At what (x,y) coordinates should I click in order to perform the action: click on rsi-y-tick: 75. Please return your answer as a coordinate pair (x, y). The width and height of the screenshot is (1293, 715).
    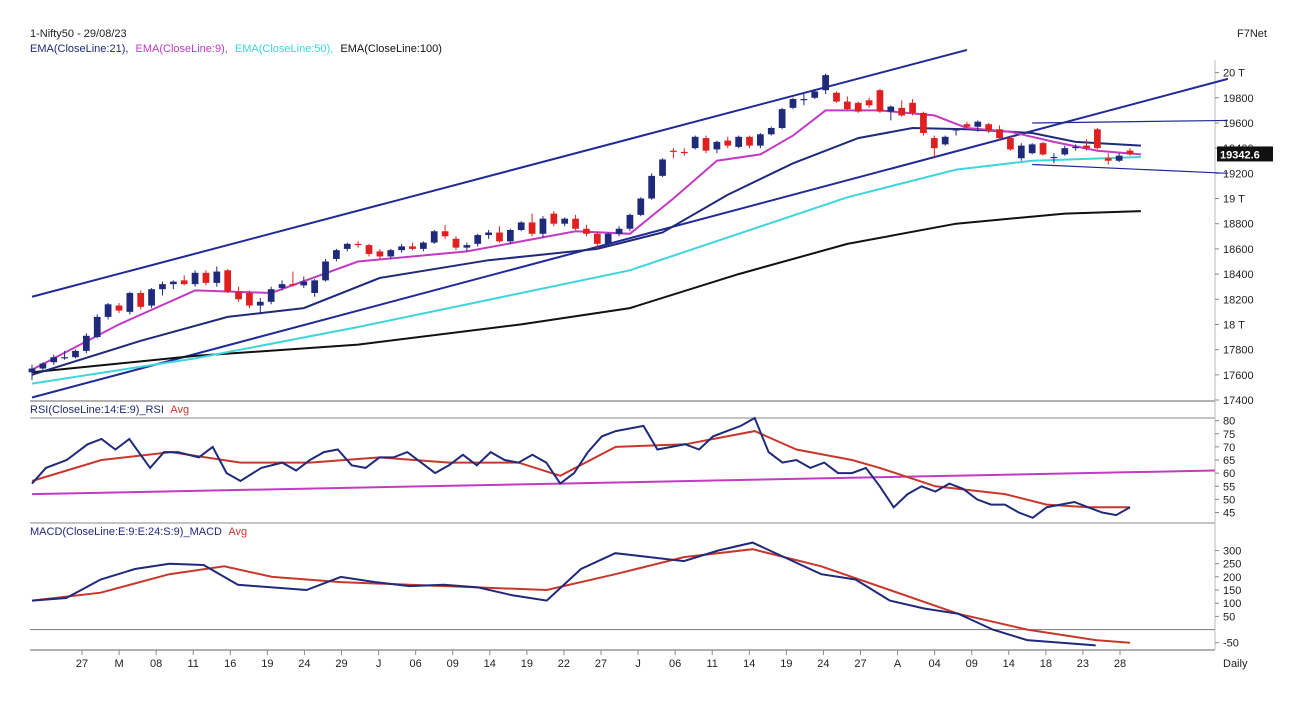
    Looking at the image, I should click on (1229, 435).